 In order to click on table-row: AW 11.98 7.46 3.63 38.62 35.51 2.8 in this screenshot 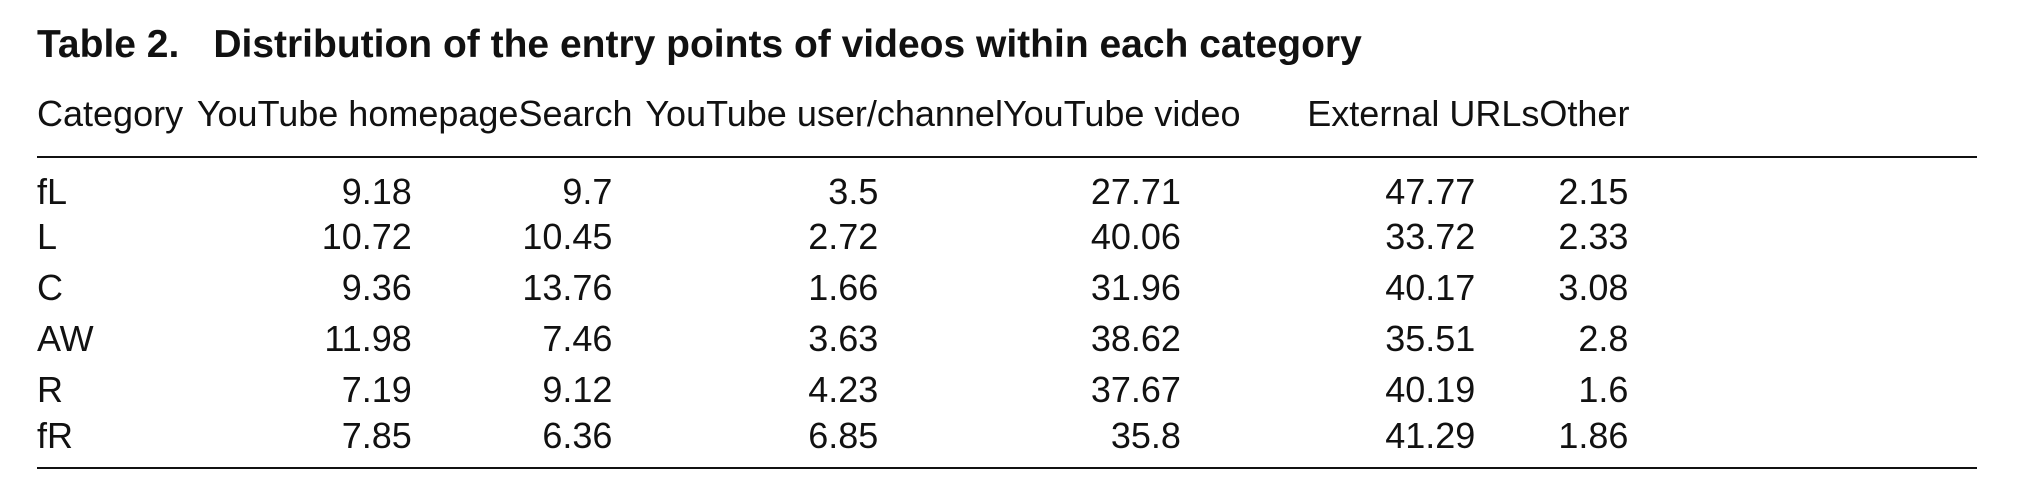, I will do `click(1007, 339)`.